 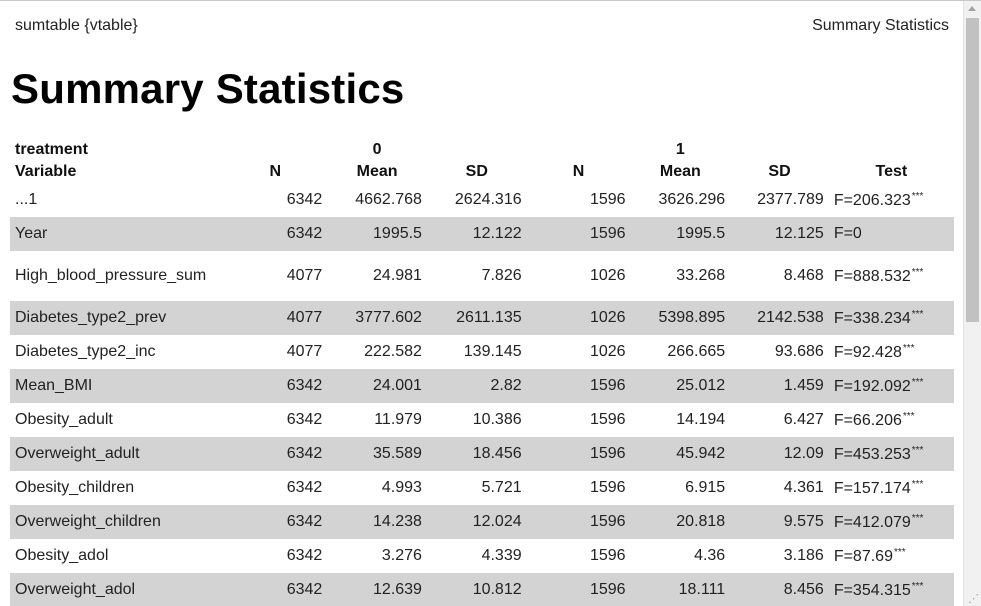 I want to click on group-0-header: 0, so click(x=377, y=149).